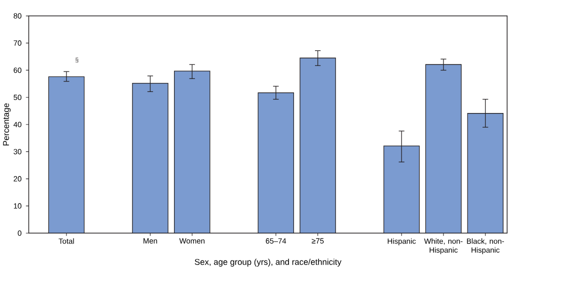  I want to click on y-axis-title: Percentage, so click(7, 125).